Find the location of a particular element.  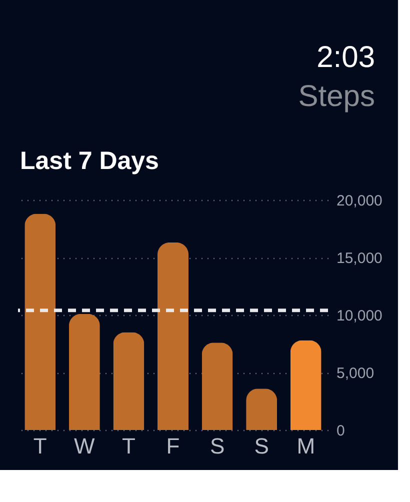

y-tick-label: 5,000 is located at coordinates (355, 373).